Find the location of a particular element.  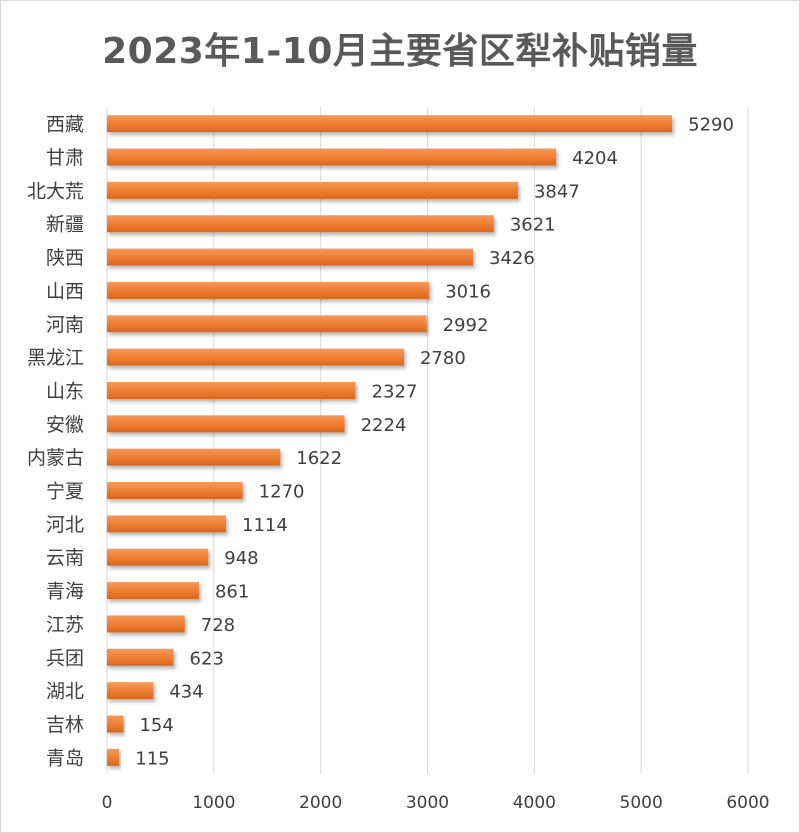

category-label: 黑龙江 is located at coordinates (55, 358).